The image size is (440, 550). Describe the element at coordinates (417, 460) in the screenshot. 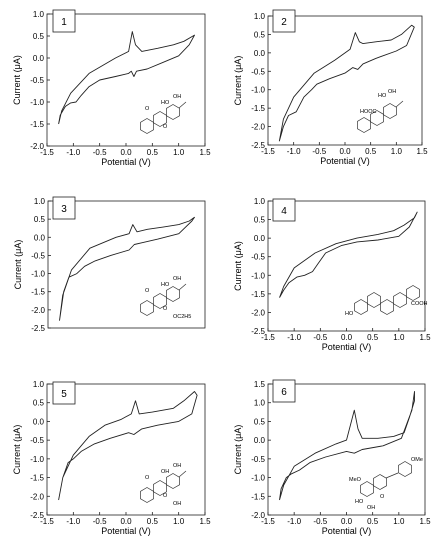

I see `methoxy-label: OMe` at that location.